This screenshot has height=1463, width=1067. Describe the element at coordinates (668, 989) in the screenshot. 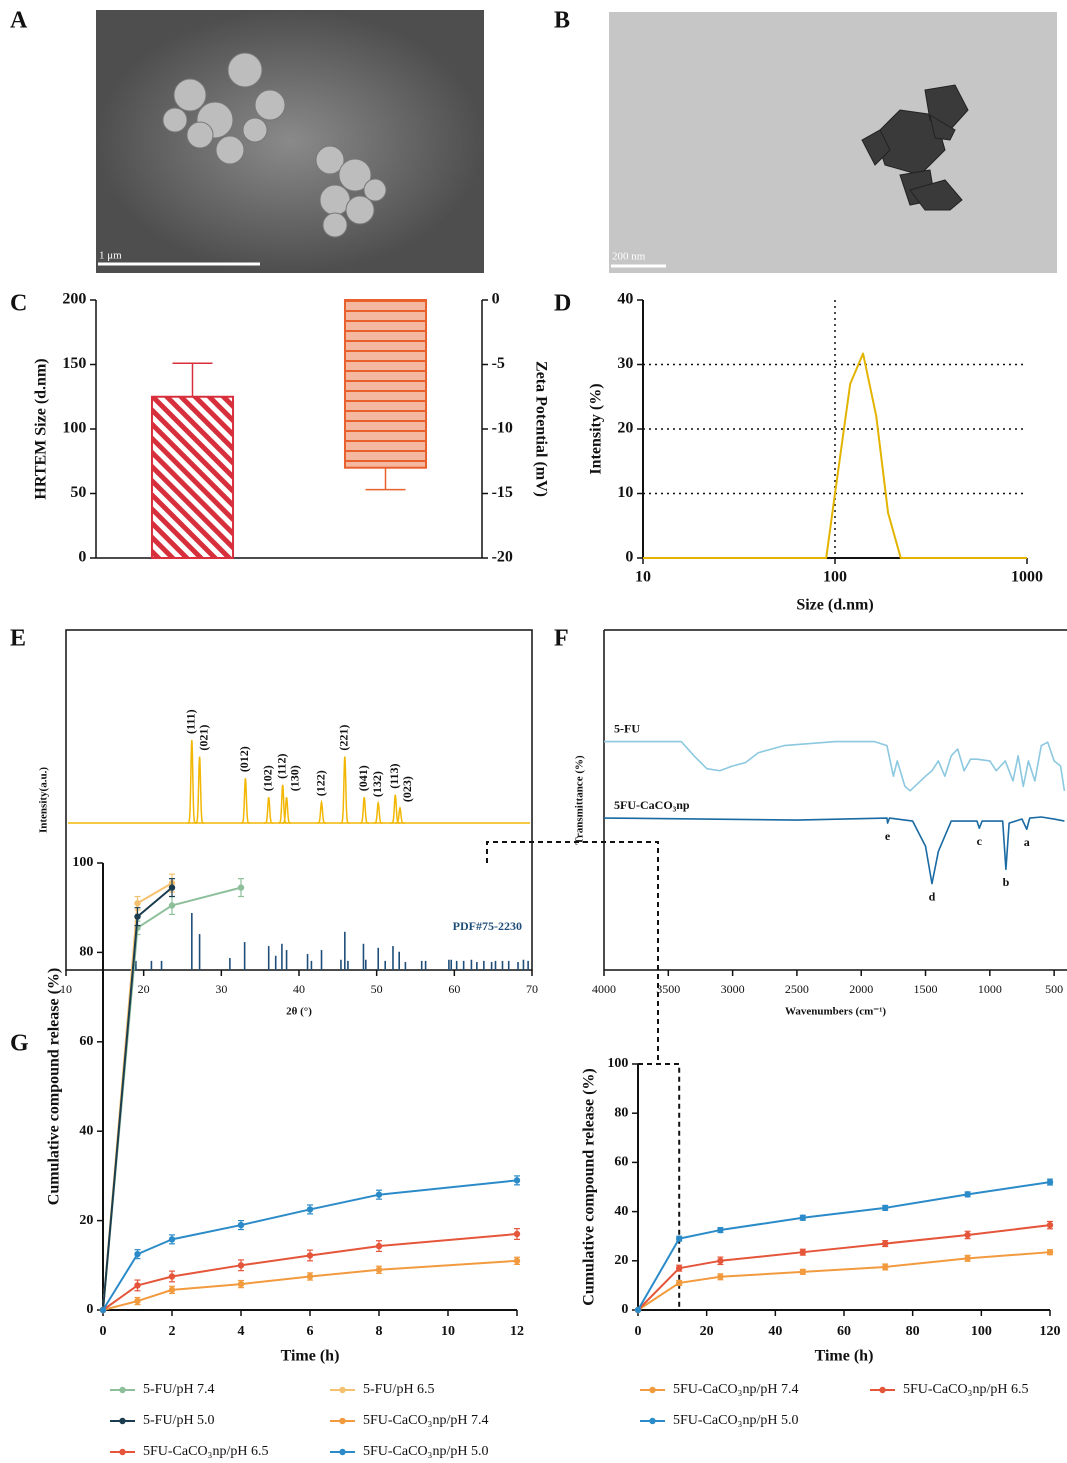

I see `x-tick-label: 3500` at that location.